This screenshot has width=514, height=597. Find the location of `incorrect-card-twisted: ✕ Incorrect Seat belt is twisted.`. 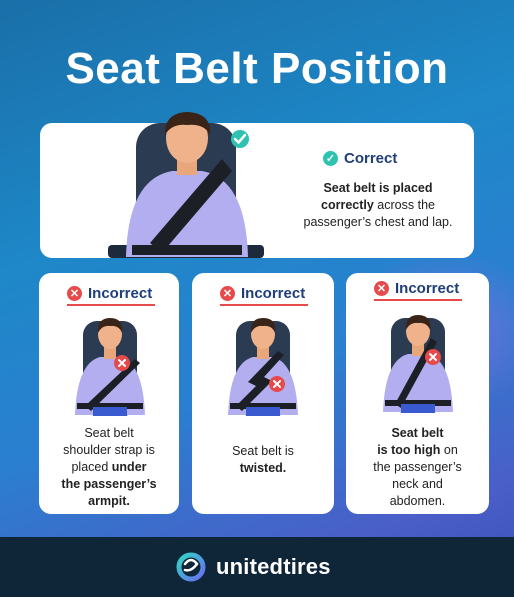

incorrect-card-twisted: ✕ Incorrect Seat belt is twisted. is located at coordinates (263, 393).